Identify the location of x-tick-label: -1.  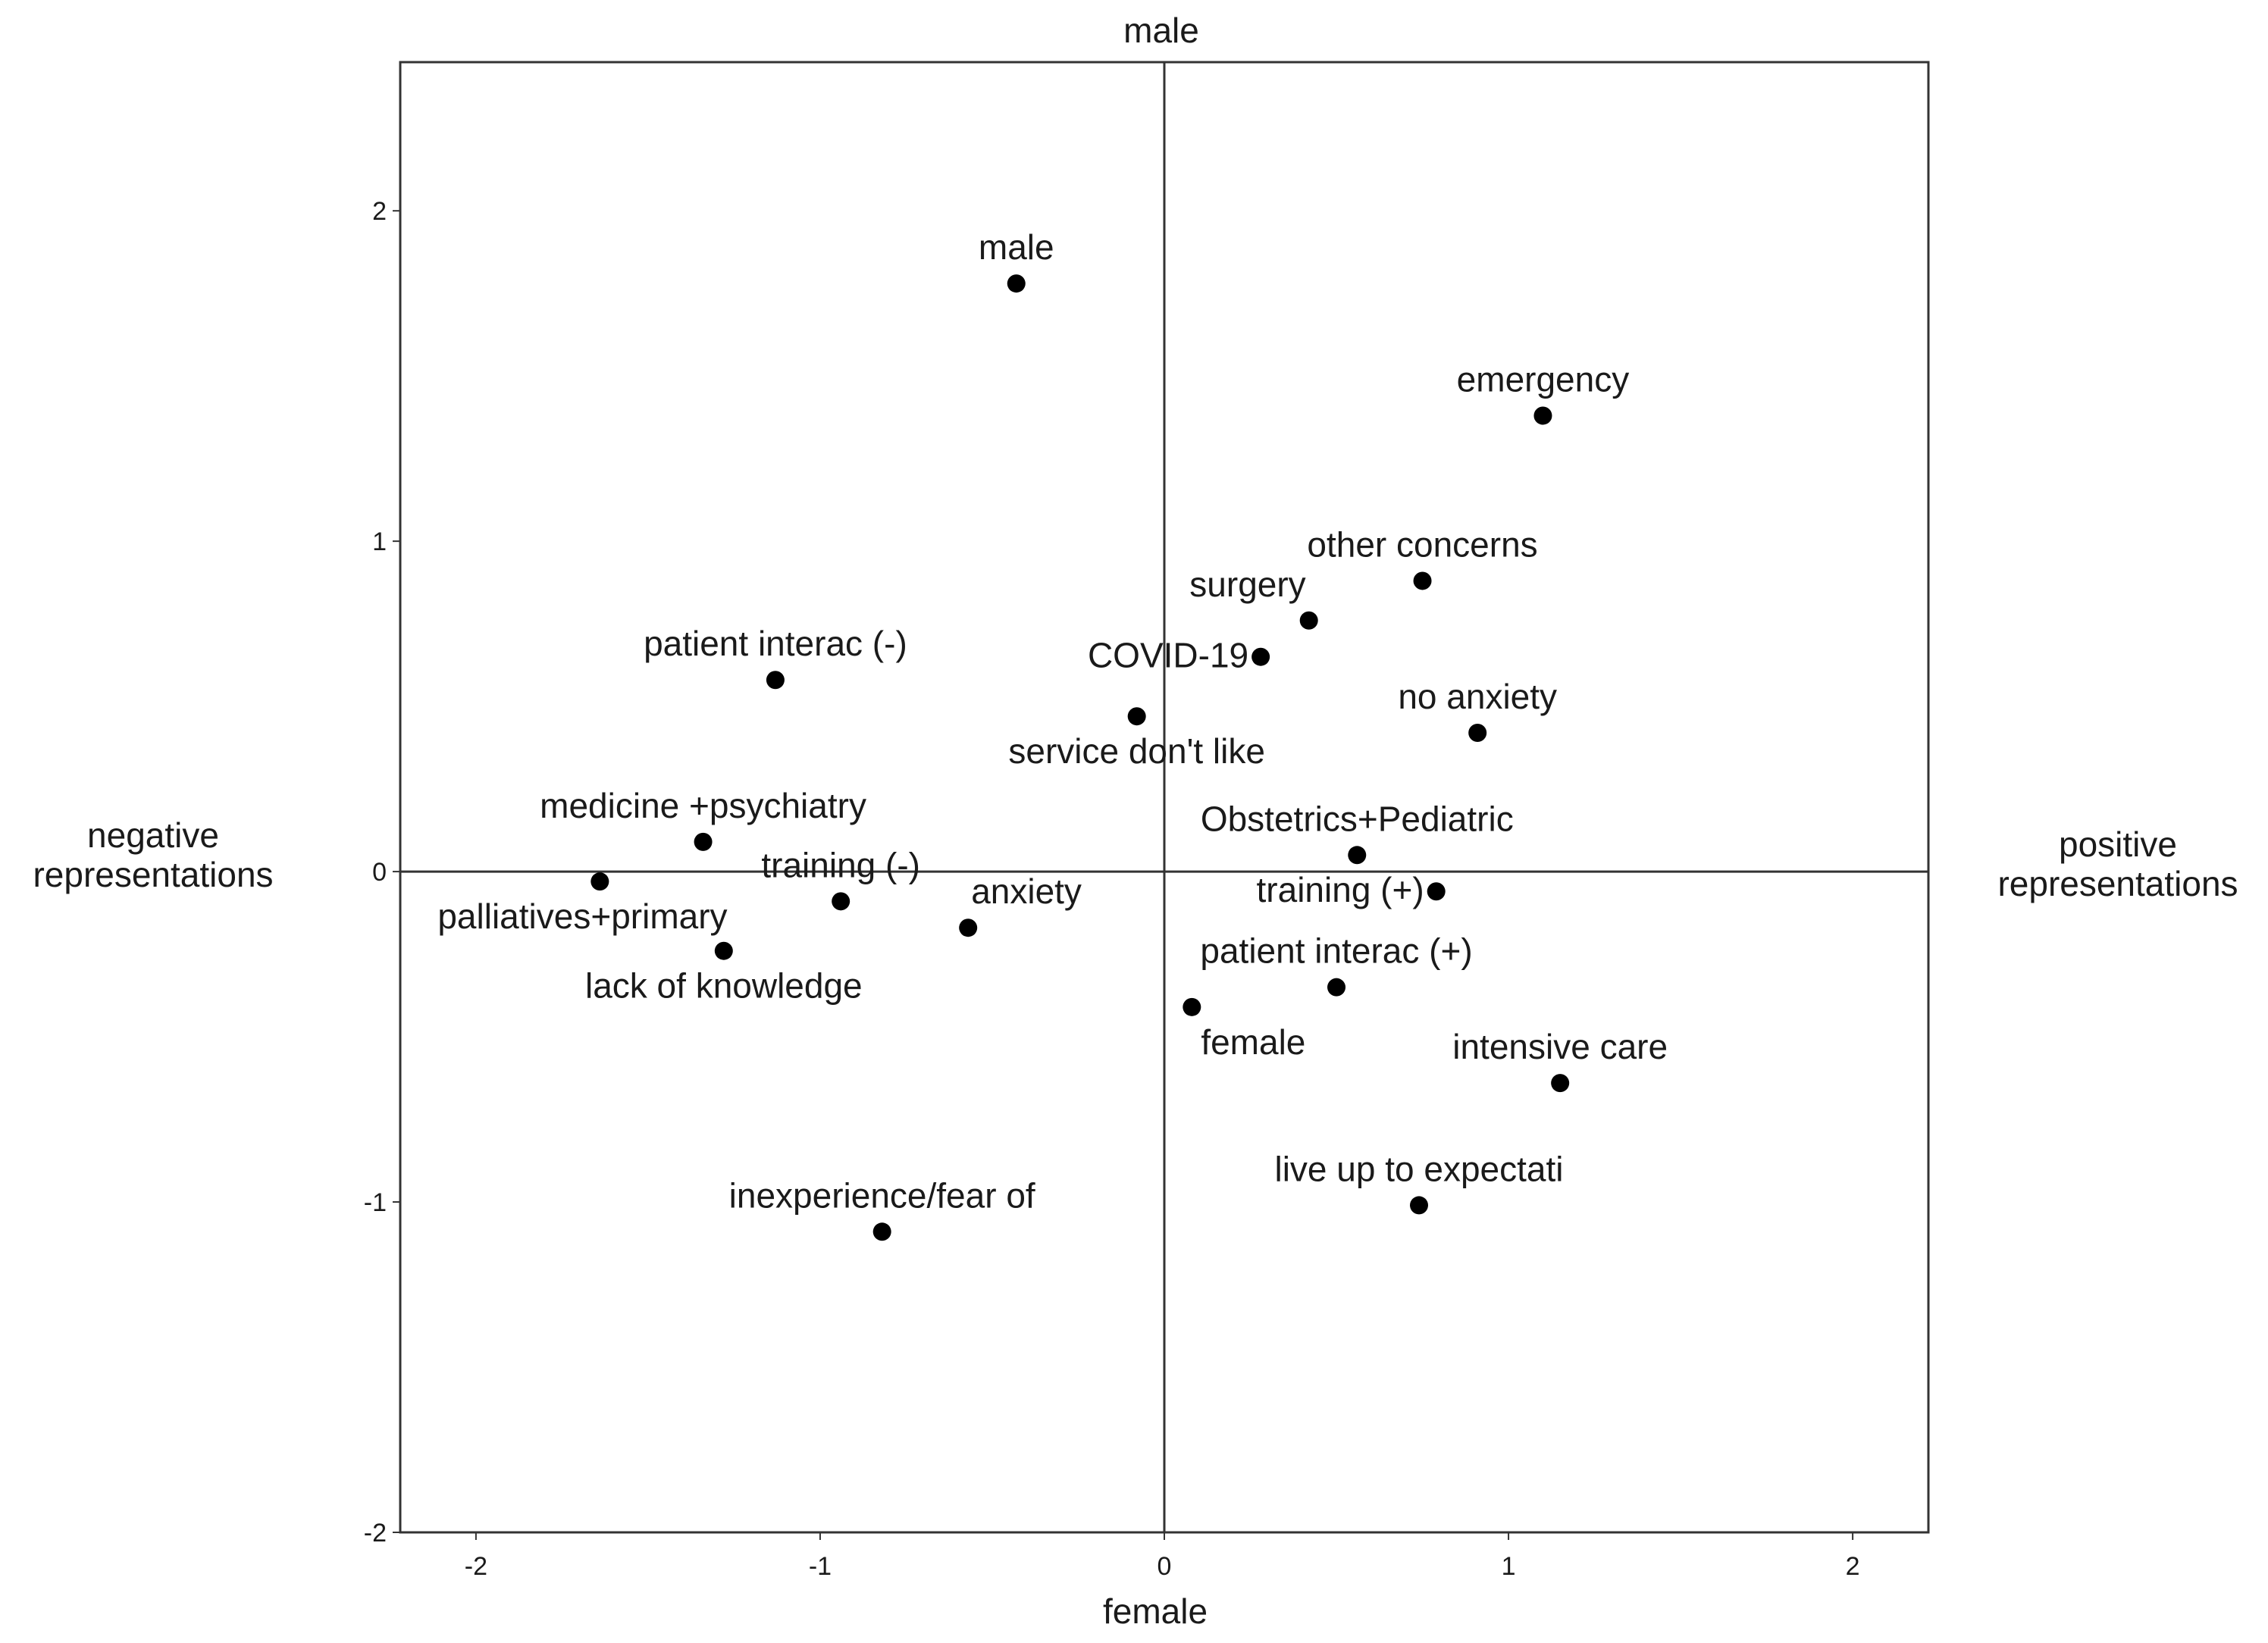
(820, 1567).